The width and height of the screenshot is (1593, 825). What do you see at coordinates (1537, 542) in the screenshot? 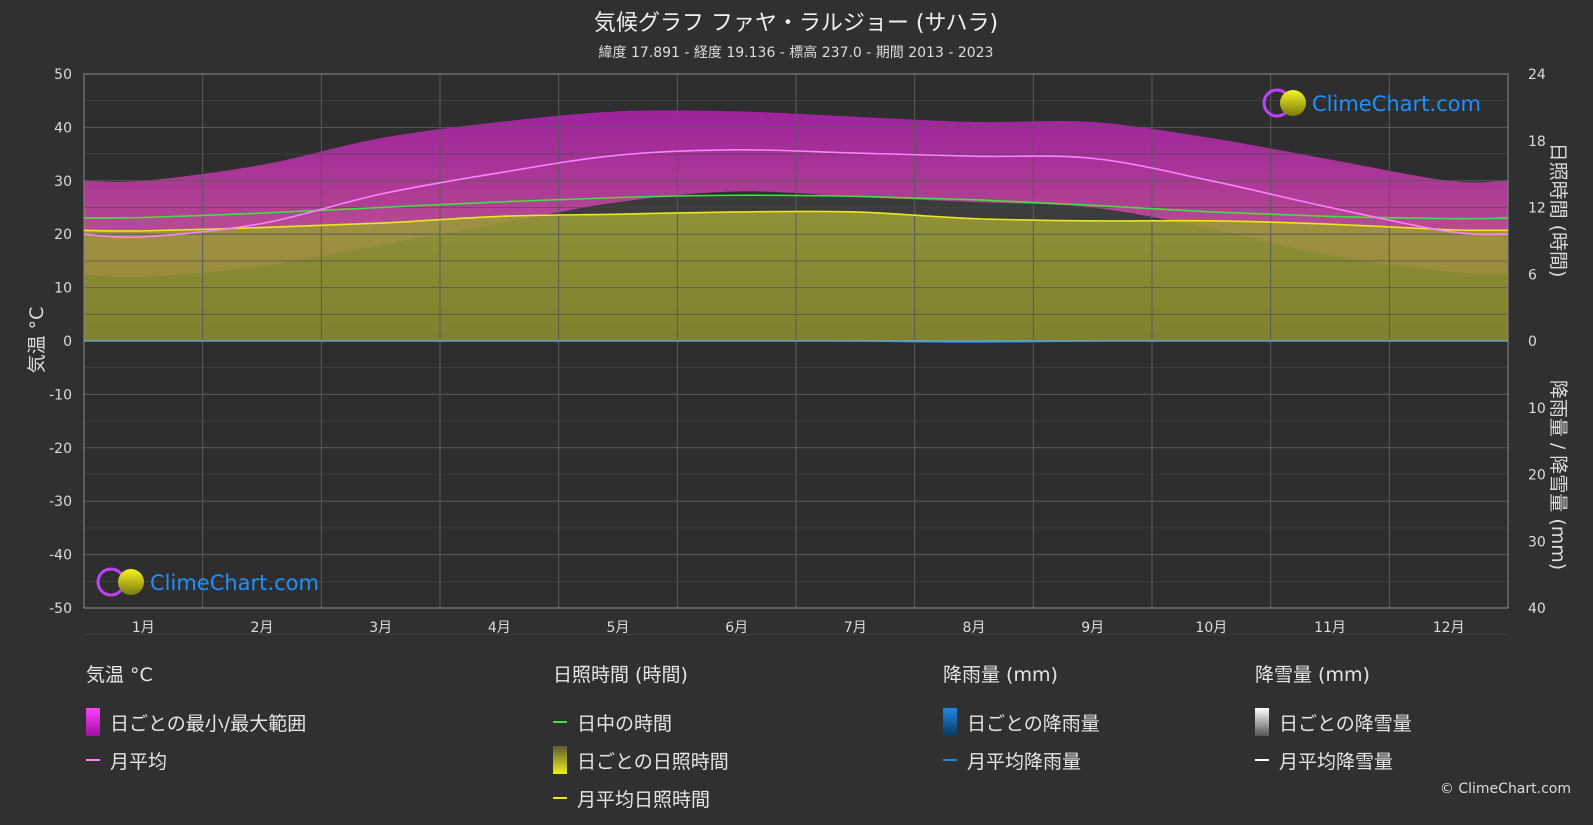
I see `y-right-bottom-tick: 30` at bounding box center [1537, 542].